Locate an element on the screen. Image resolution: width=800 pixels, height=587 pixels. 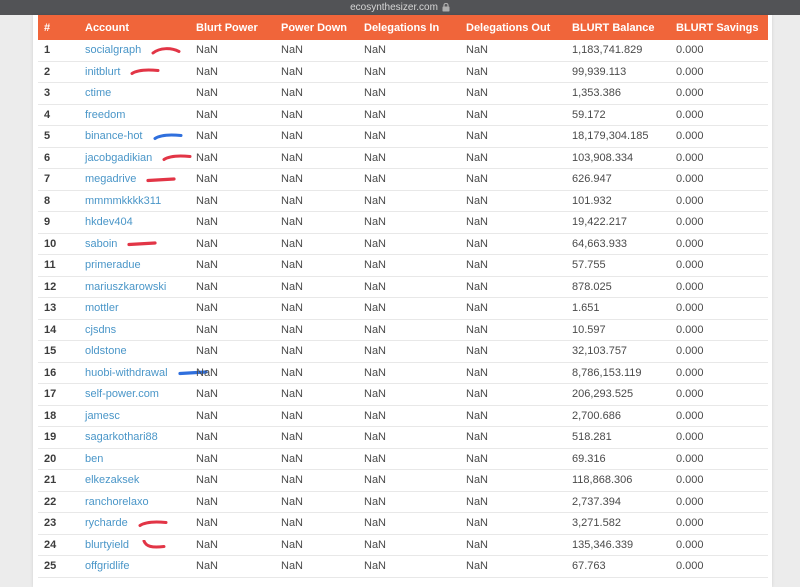
account-link: binance-hot is located at coordinates (114, 136).